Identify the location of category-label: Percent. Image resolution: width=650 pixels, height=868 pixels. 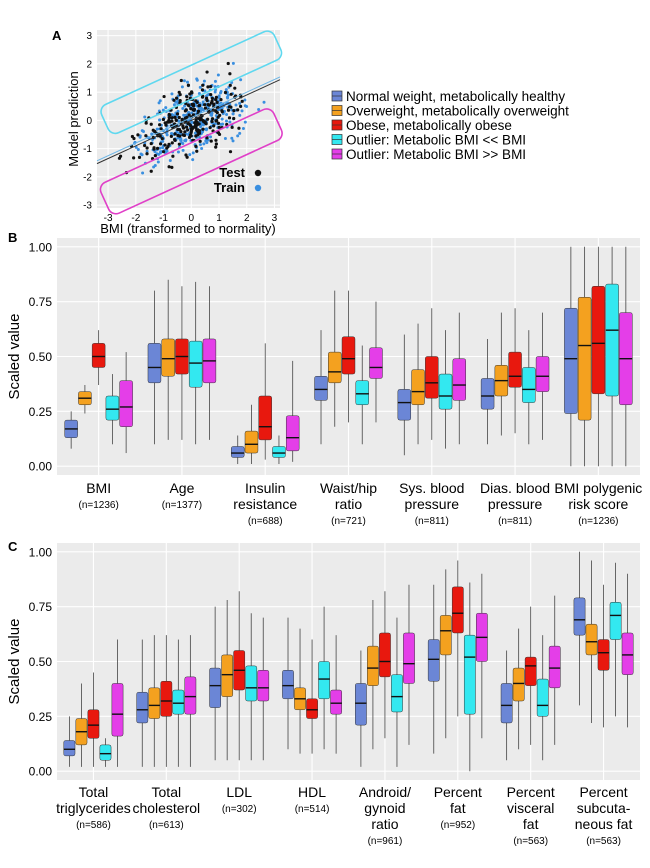
(458, 792).